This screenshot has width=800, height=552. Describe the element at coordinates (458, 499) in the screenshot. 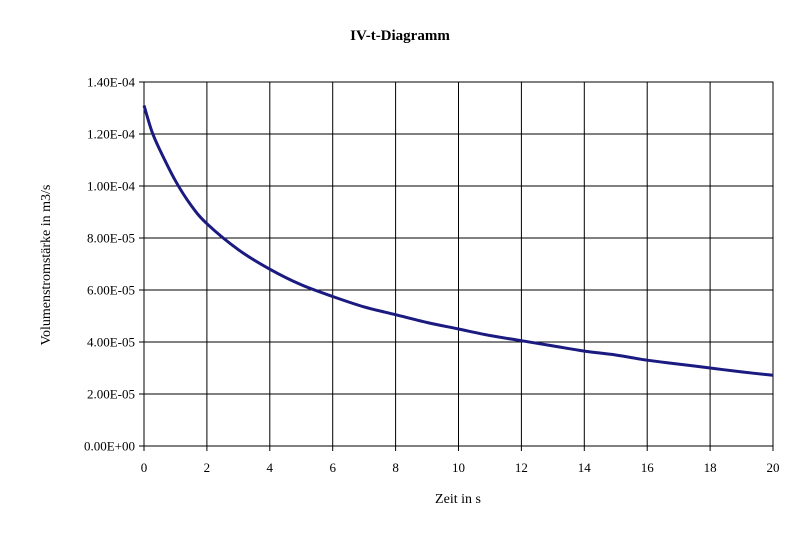

I see `x-axis-label: Zeit in s` at that location.